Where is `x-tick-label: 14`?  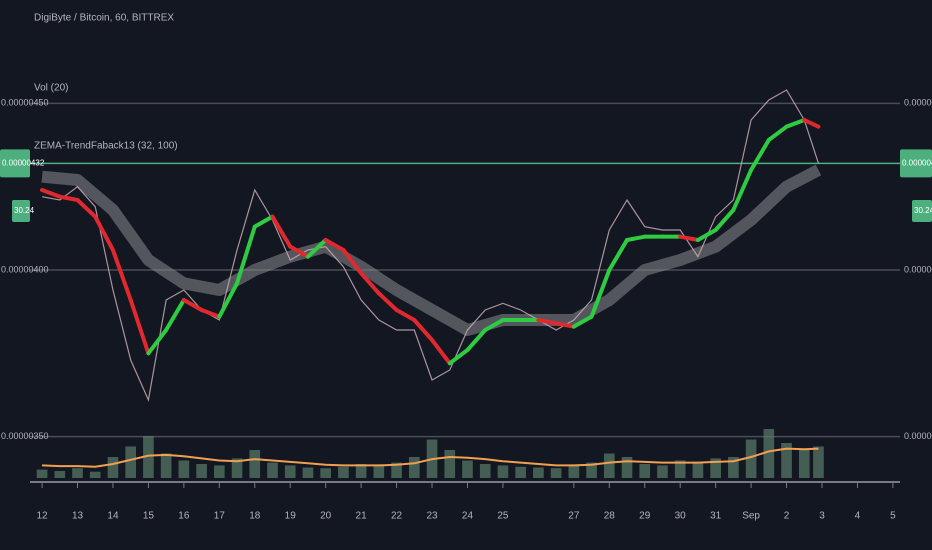 x-tick-label: 14 is located at coordinates (113, 516).